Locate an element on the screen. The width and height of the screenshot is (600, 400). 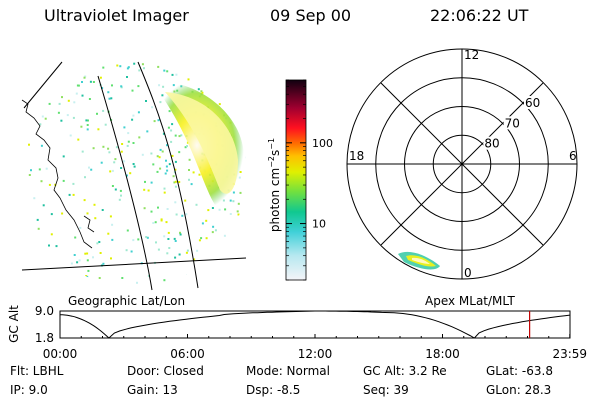
colorbar-tick-label: 100 is located at coordinates (322, 143).